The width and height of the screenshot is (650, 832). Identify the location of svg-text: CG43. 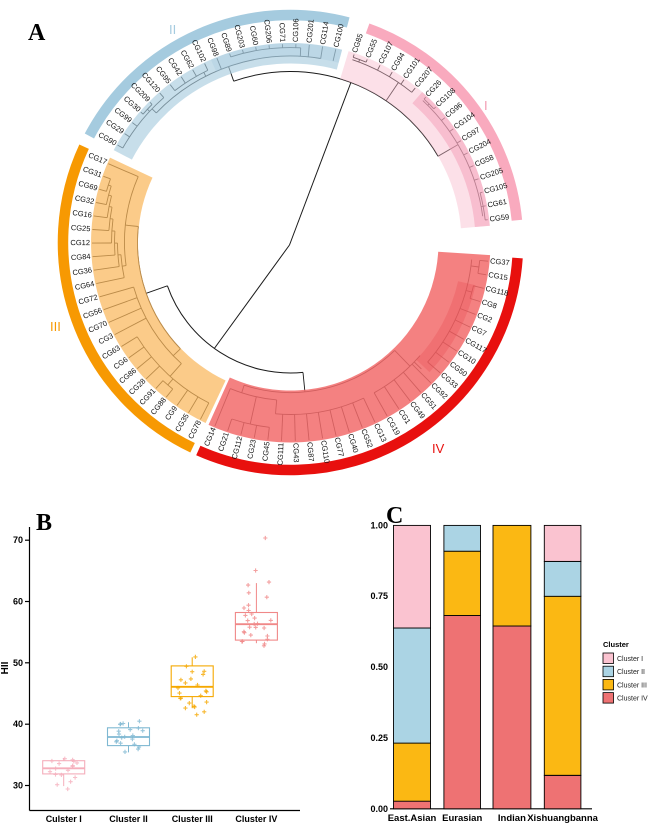
(295, 453).